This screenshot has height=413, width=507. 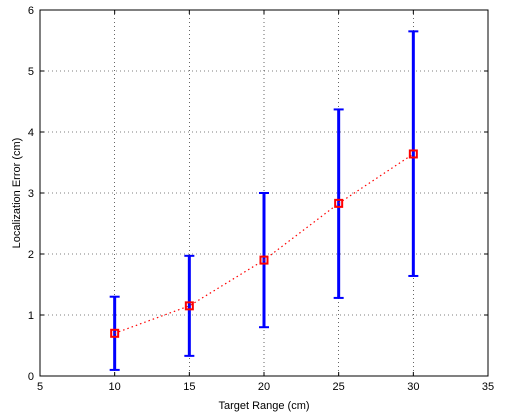 I want to click on y-tick-label: 0, so click(x=31, y=377).